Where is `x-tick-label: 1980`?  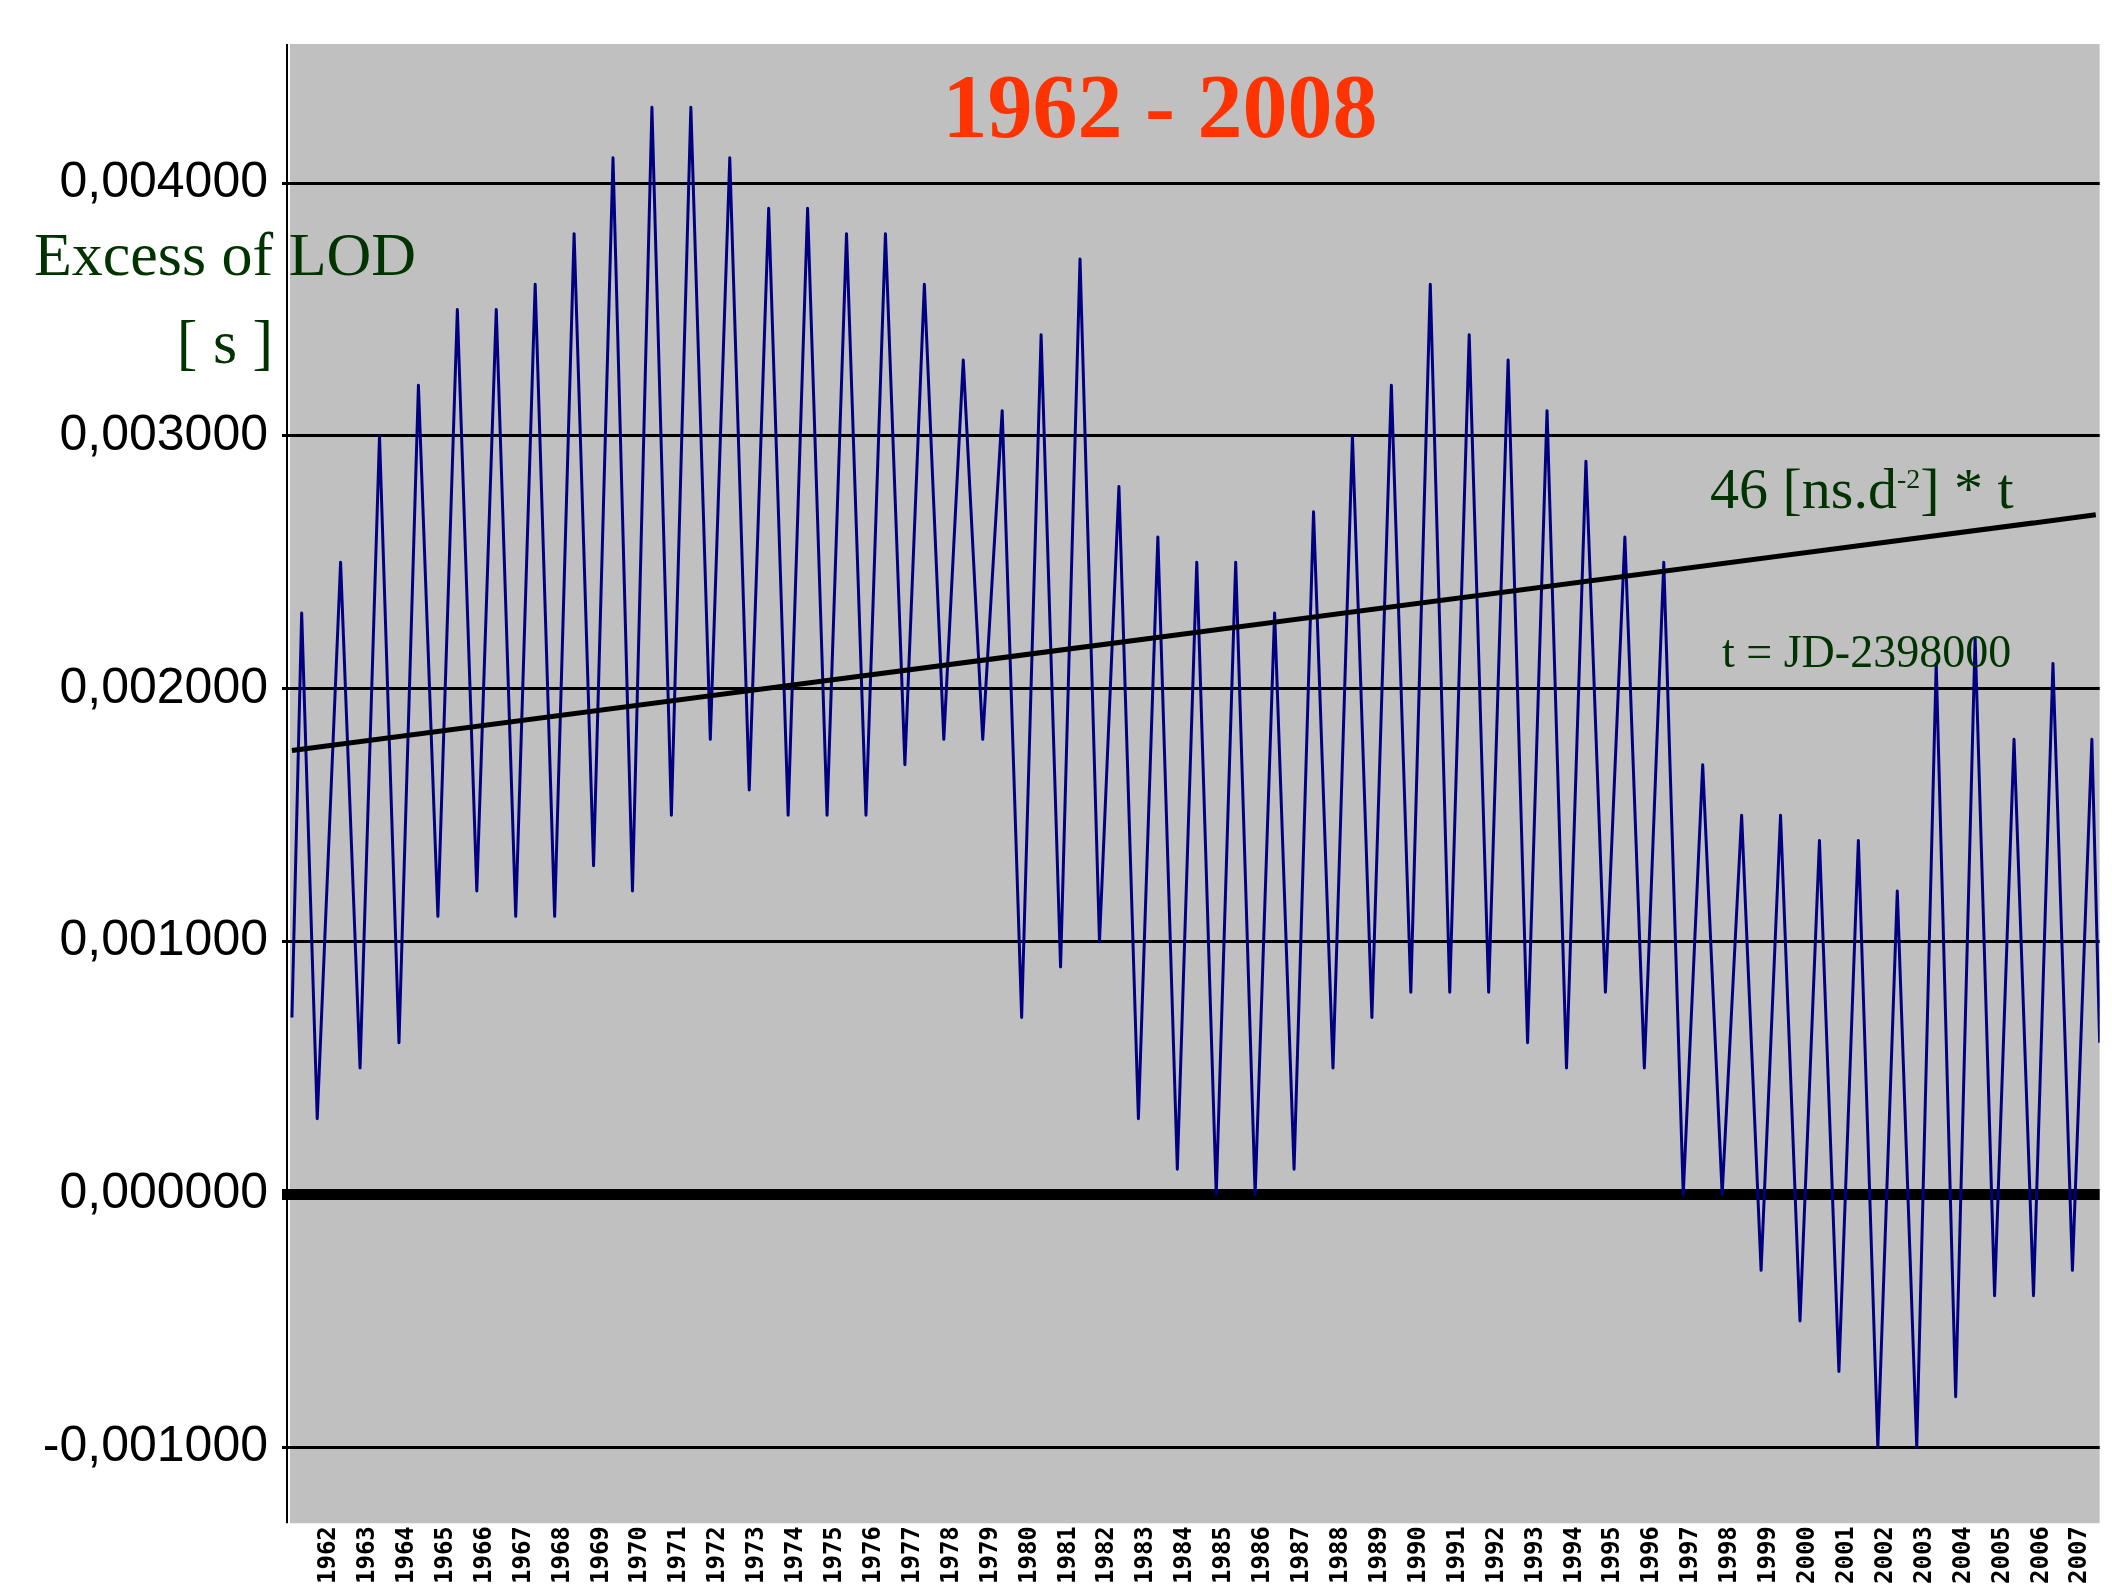 x-tick-label: 1980 is located at coordinates (1027, 1555).